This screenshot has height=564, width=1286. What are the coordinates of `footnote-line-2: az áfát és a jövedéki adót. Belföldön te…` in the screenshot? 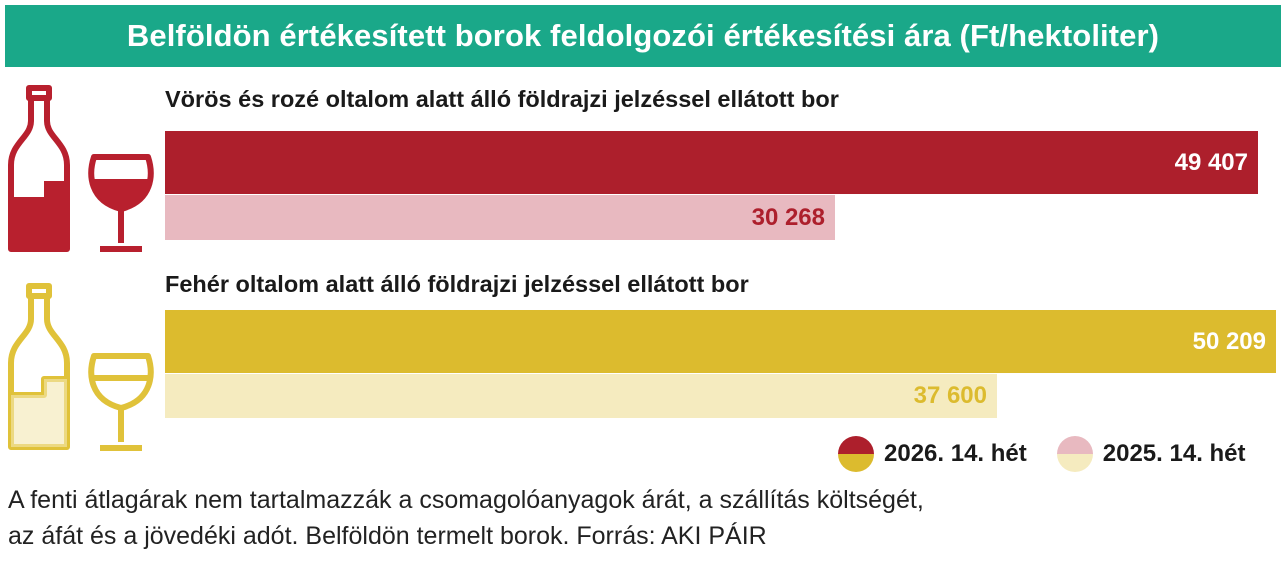 It's located at (387, 536).